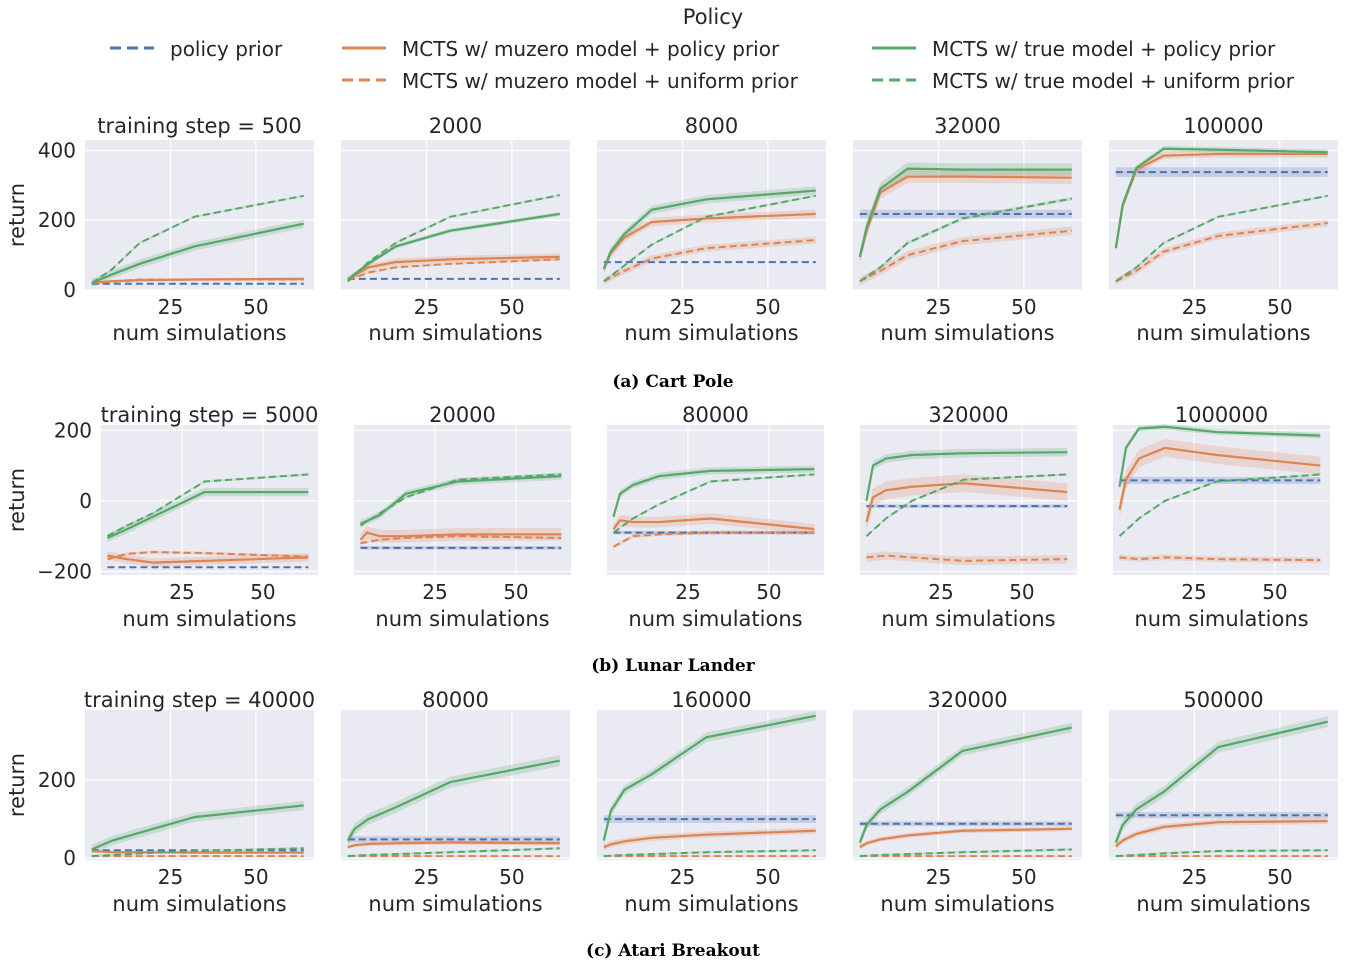 This screenshot has height=963, width=1347. I want to click on legend-label-5: MCTS w/ true model + uniform prior, so click(1113, 81).